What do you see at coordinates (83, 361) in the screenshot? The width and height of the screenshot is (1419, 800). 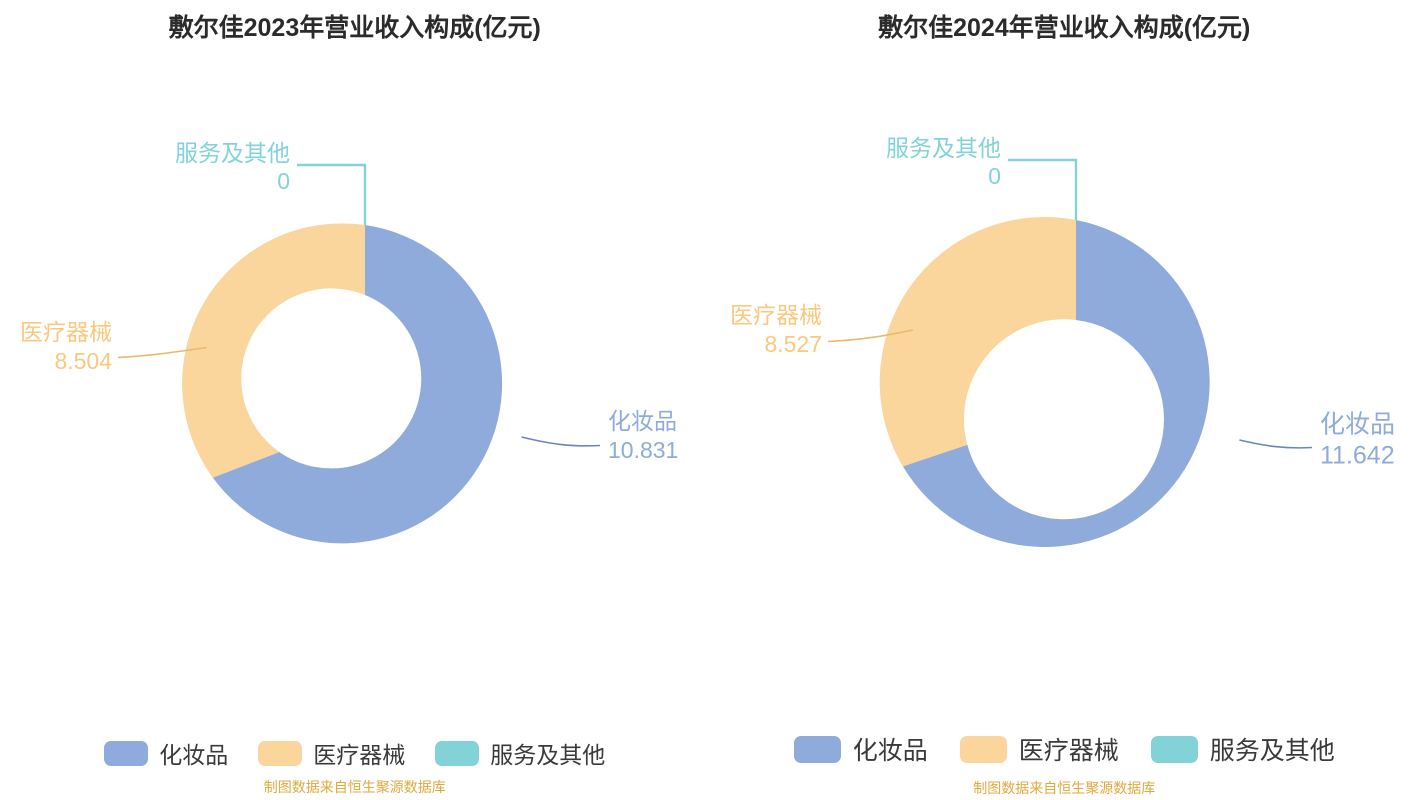 I see `label-medical-devices-value-2023: 8.504` at bounding box center [83, 361].